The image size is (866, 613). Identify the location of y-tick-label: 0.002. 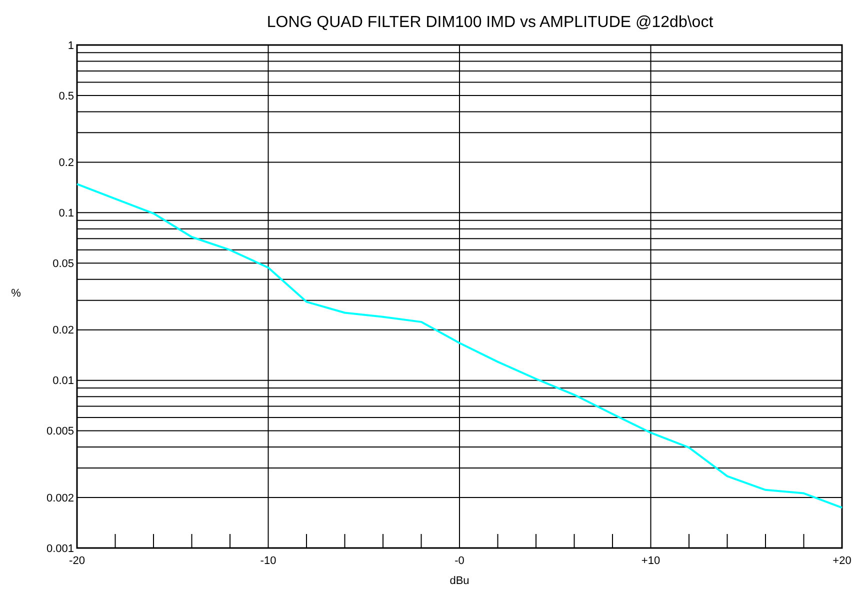
(60, 498).